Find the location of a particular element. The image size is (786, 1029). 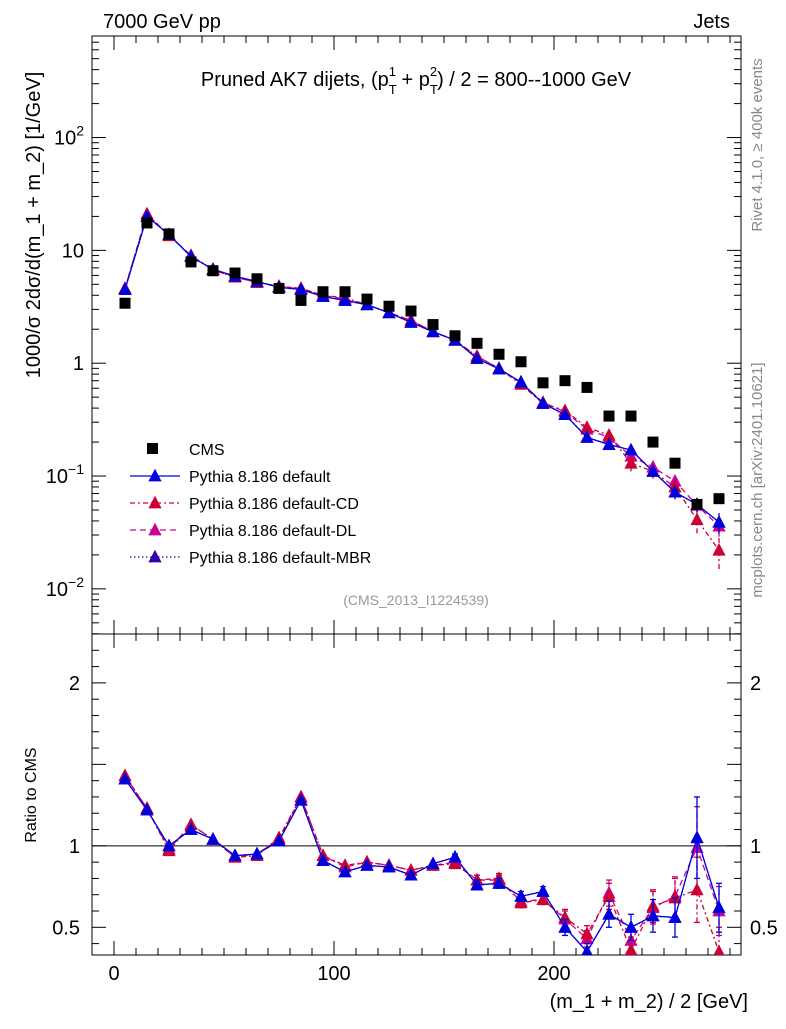

y-tick-label: 1 is located at coordinates (78, 364).